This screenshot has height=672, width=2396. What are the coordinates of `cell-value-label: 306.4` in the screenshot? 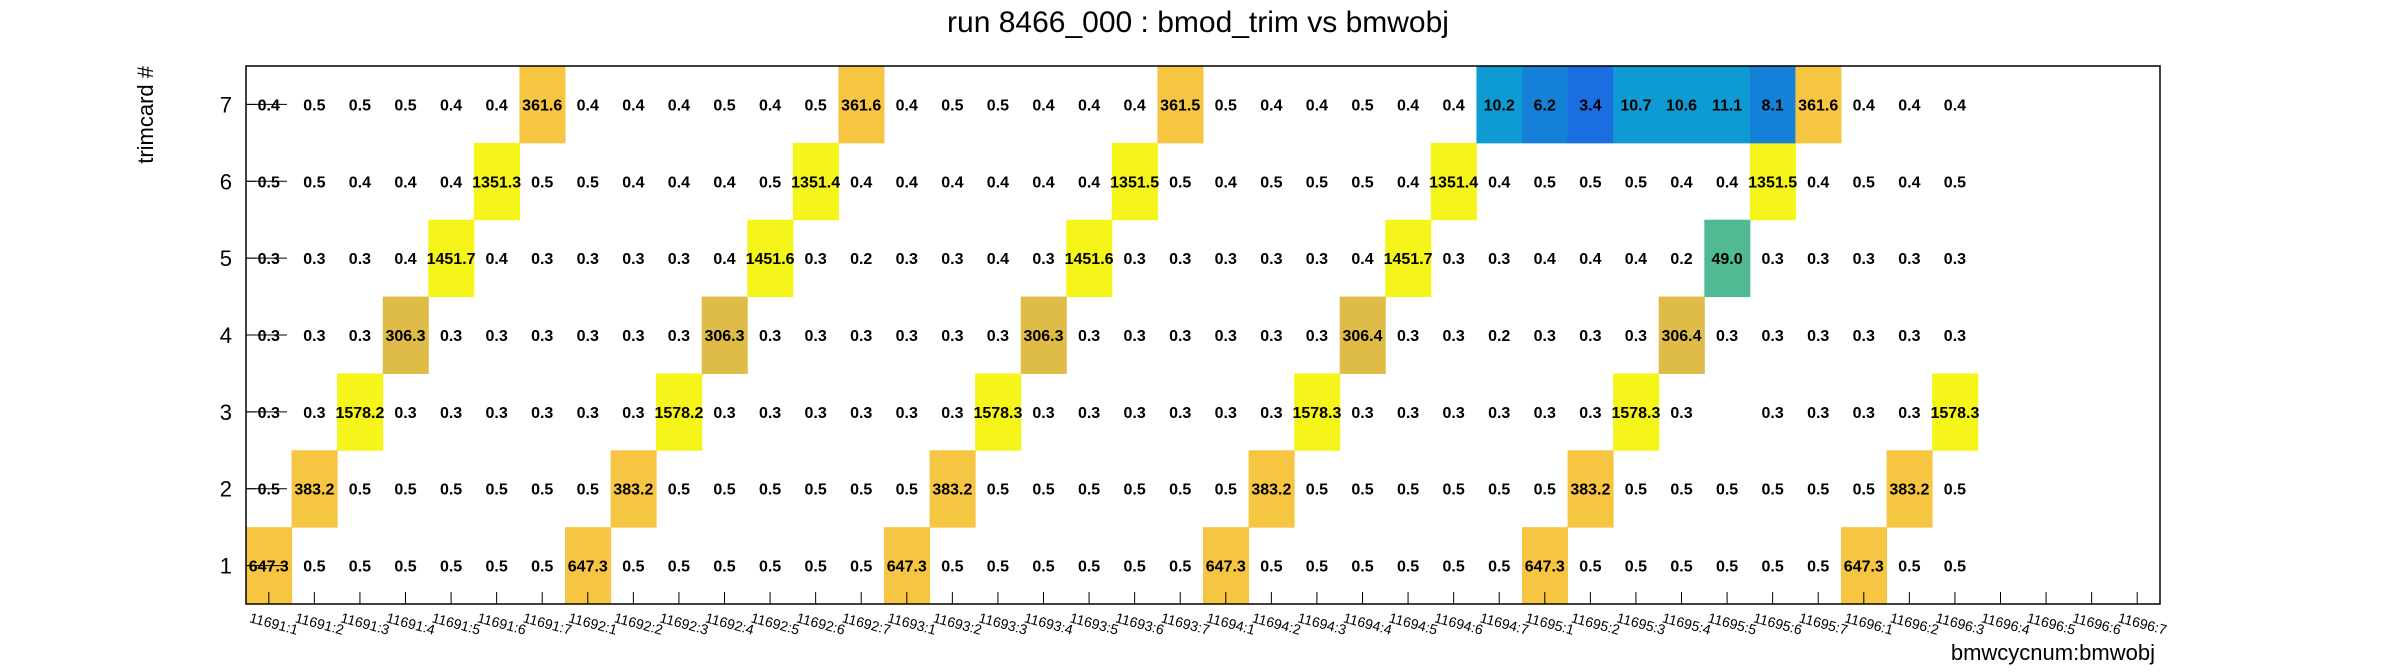 It's located at (1362, 336).